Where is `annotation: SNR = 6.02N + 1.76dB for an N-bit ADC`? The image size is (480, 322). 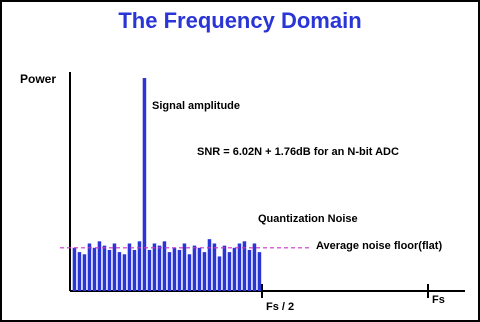 annotation: SNR = 6.02N + 1.76dB for an N-bit ADC is located at coordinates (298, 152).